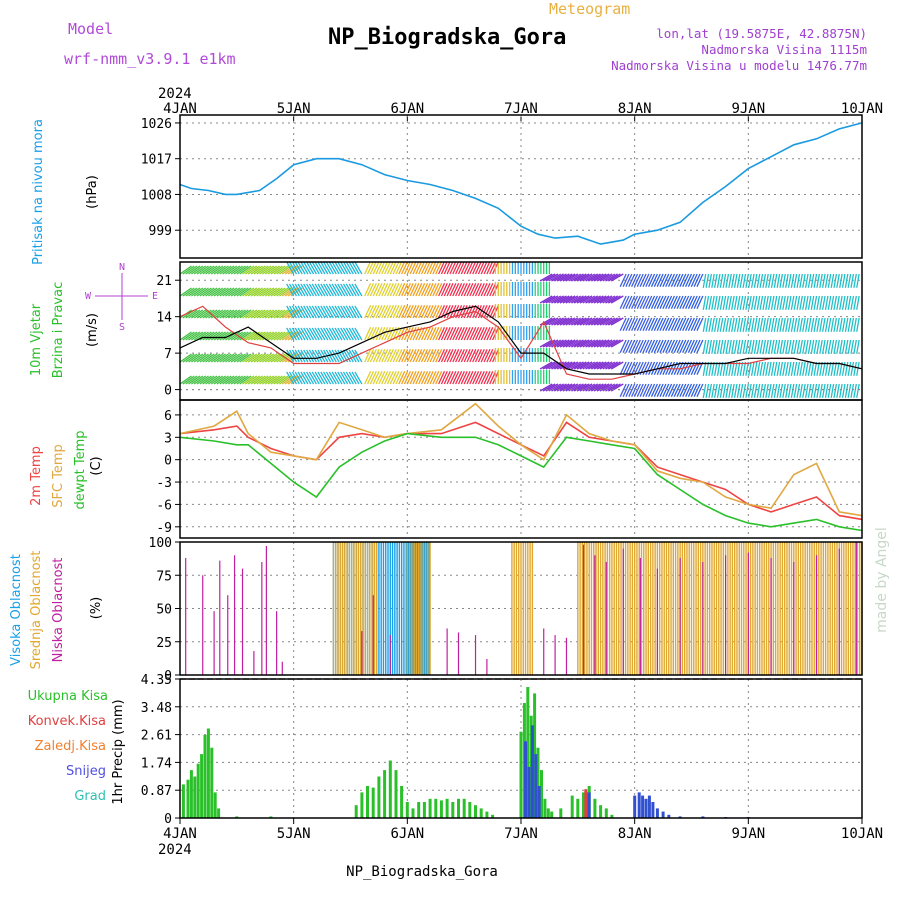  Describe the element at coordinates (521, 608) in the screenshot. I see `panel-border` at that location.